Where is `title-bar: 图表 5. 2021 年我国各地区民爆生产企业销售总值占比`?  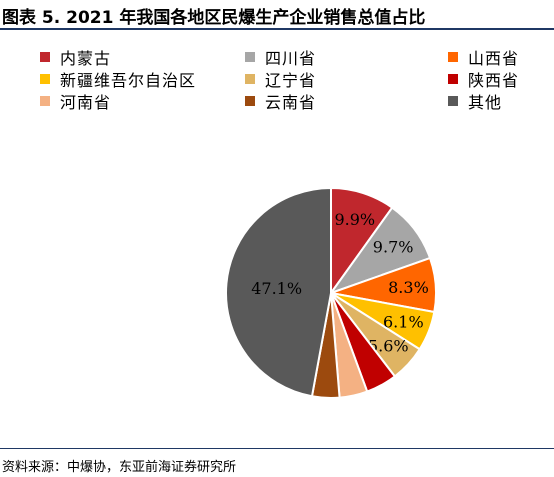
title-bar: 图表 5. 2021 年我国各地区民爆生产企业销售总值占比 is located at coordinates (277, 15).